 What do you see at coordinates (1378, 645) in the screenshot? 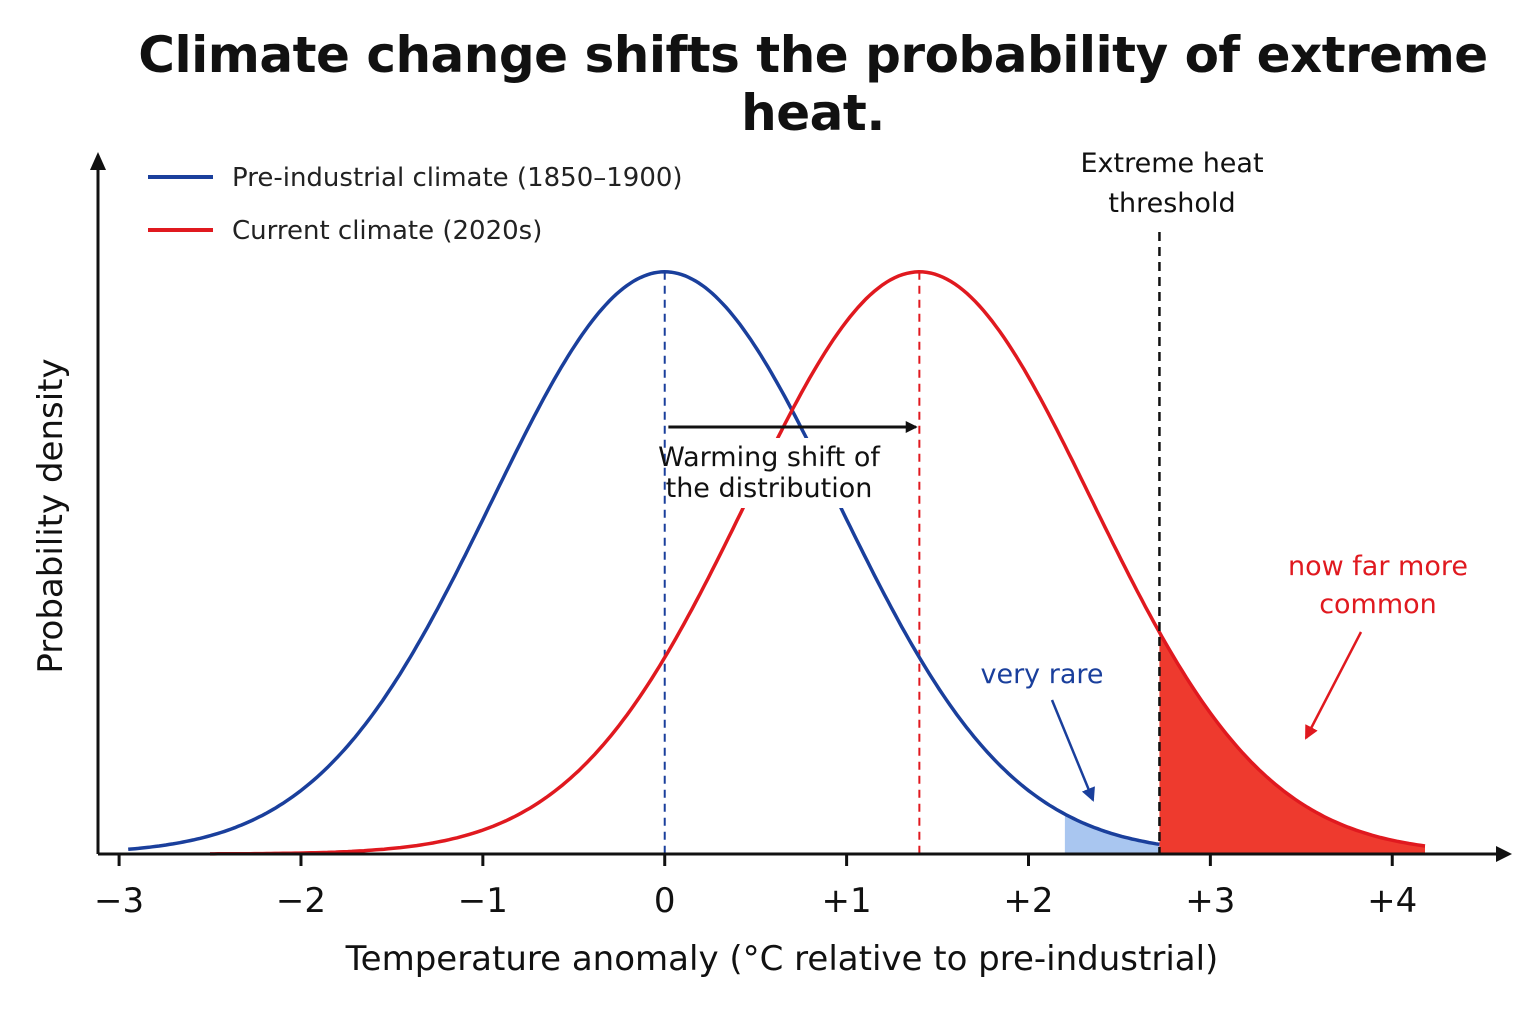
I see `common-annotation: now far more common` at bounding box center [1378, 645].